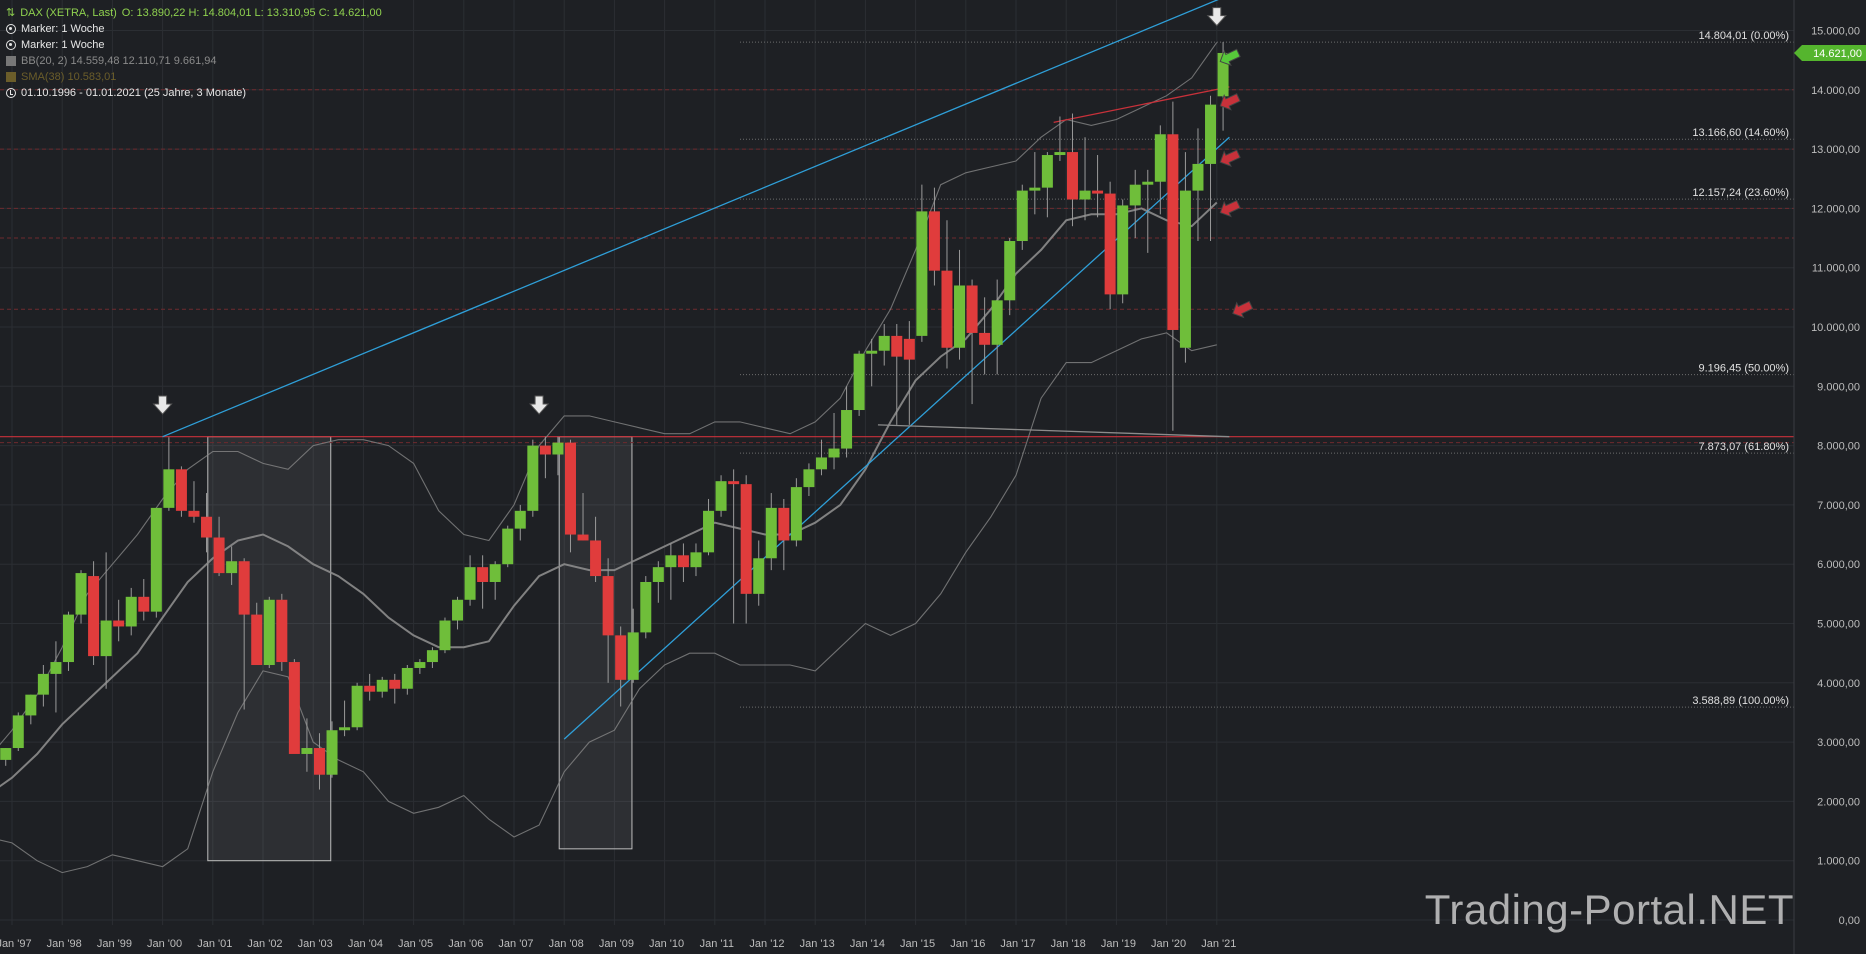 The height and width of the screenshot is (954, 1866). What do you see at coordinates (1838, 802) in the screenshot?
I see `y-tick-label: 2.000,00` at bounding box center [1838, 802].